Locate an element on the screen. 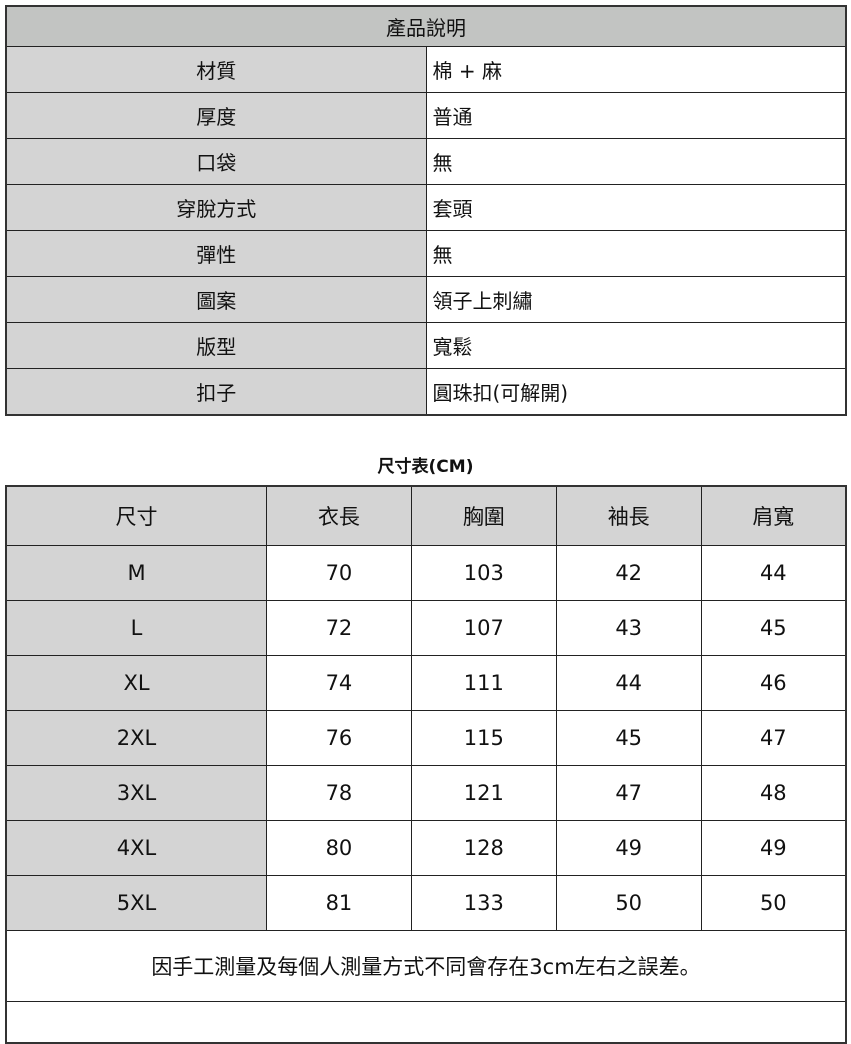 The height and width of the screenshot is (1044, 851). size-value: 128 is located at coordinates (483, 848).